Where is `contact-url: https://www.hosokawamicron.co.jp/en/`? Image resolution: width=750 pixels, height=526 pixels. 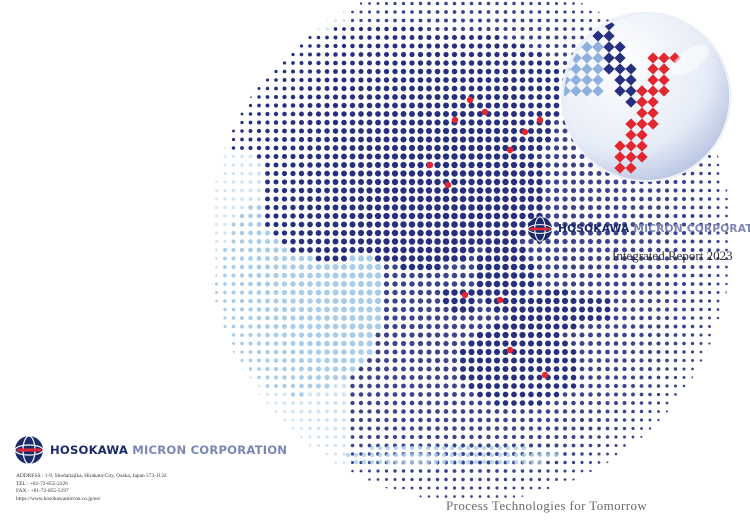 contact-url: https://www.hosokawamicron.co.jp/en/ is located at coordinates (58, 498).